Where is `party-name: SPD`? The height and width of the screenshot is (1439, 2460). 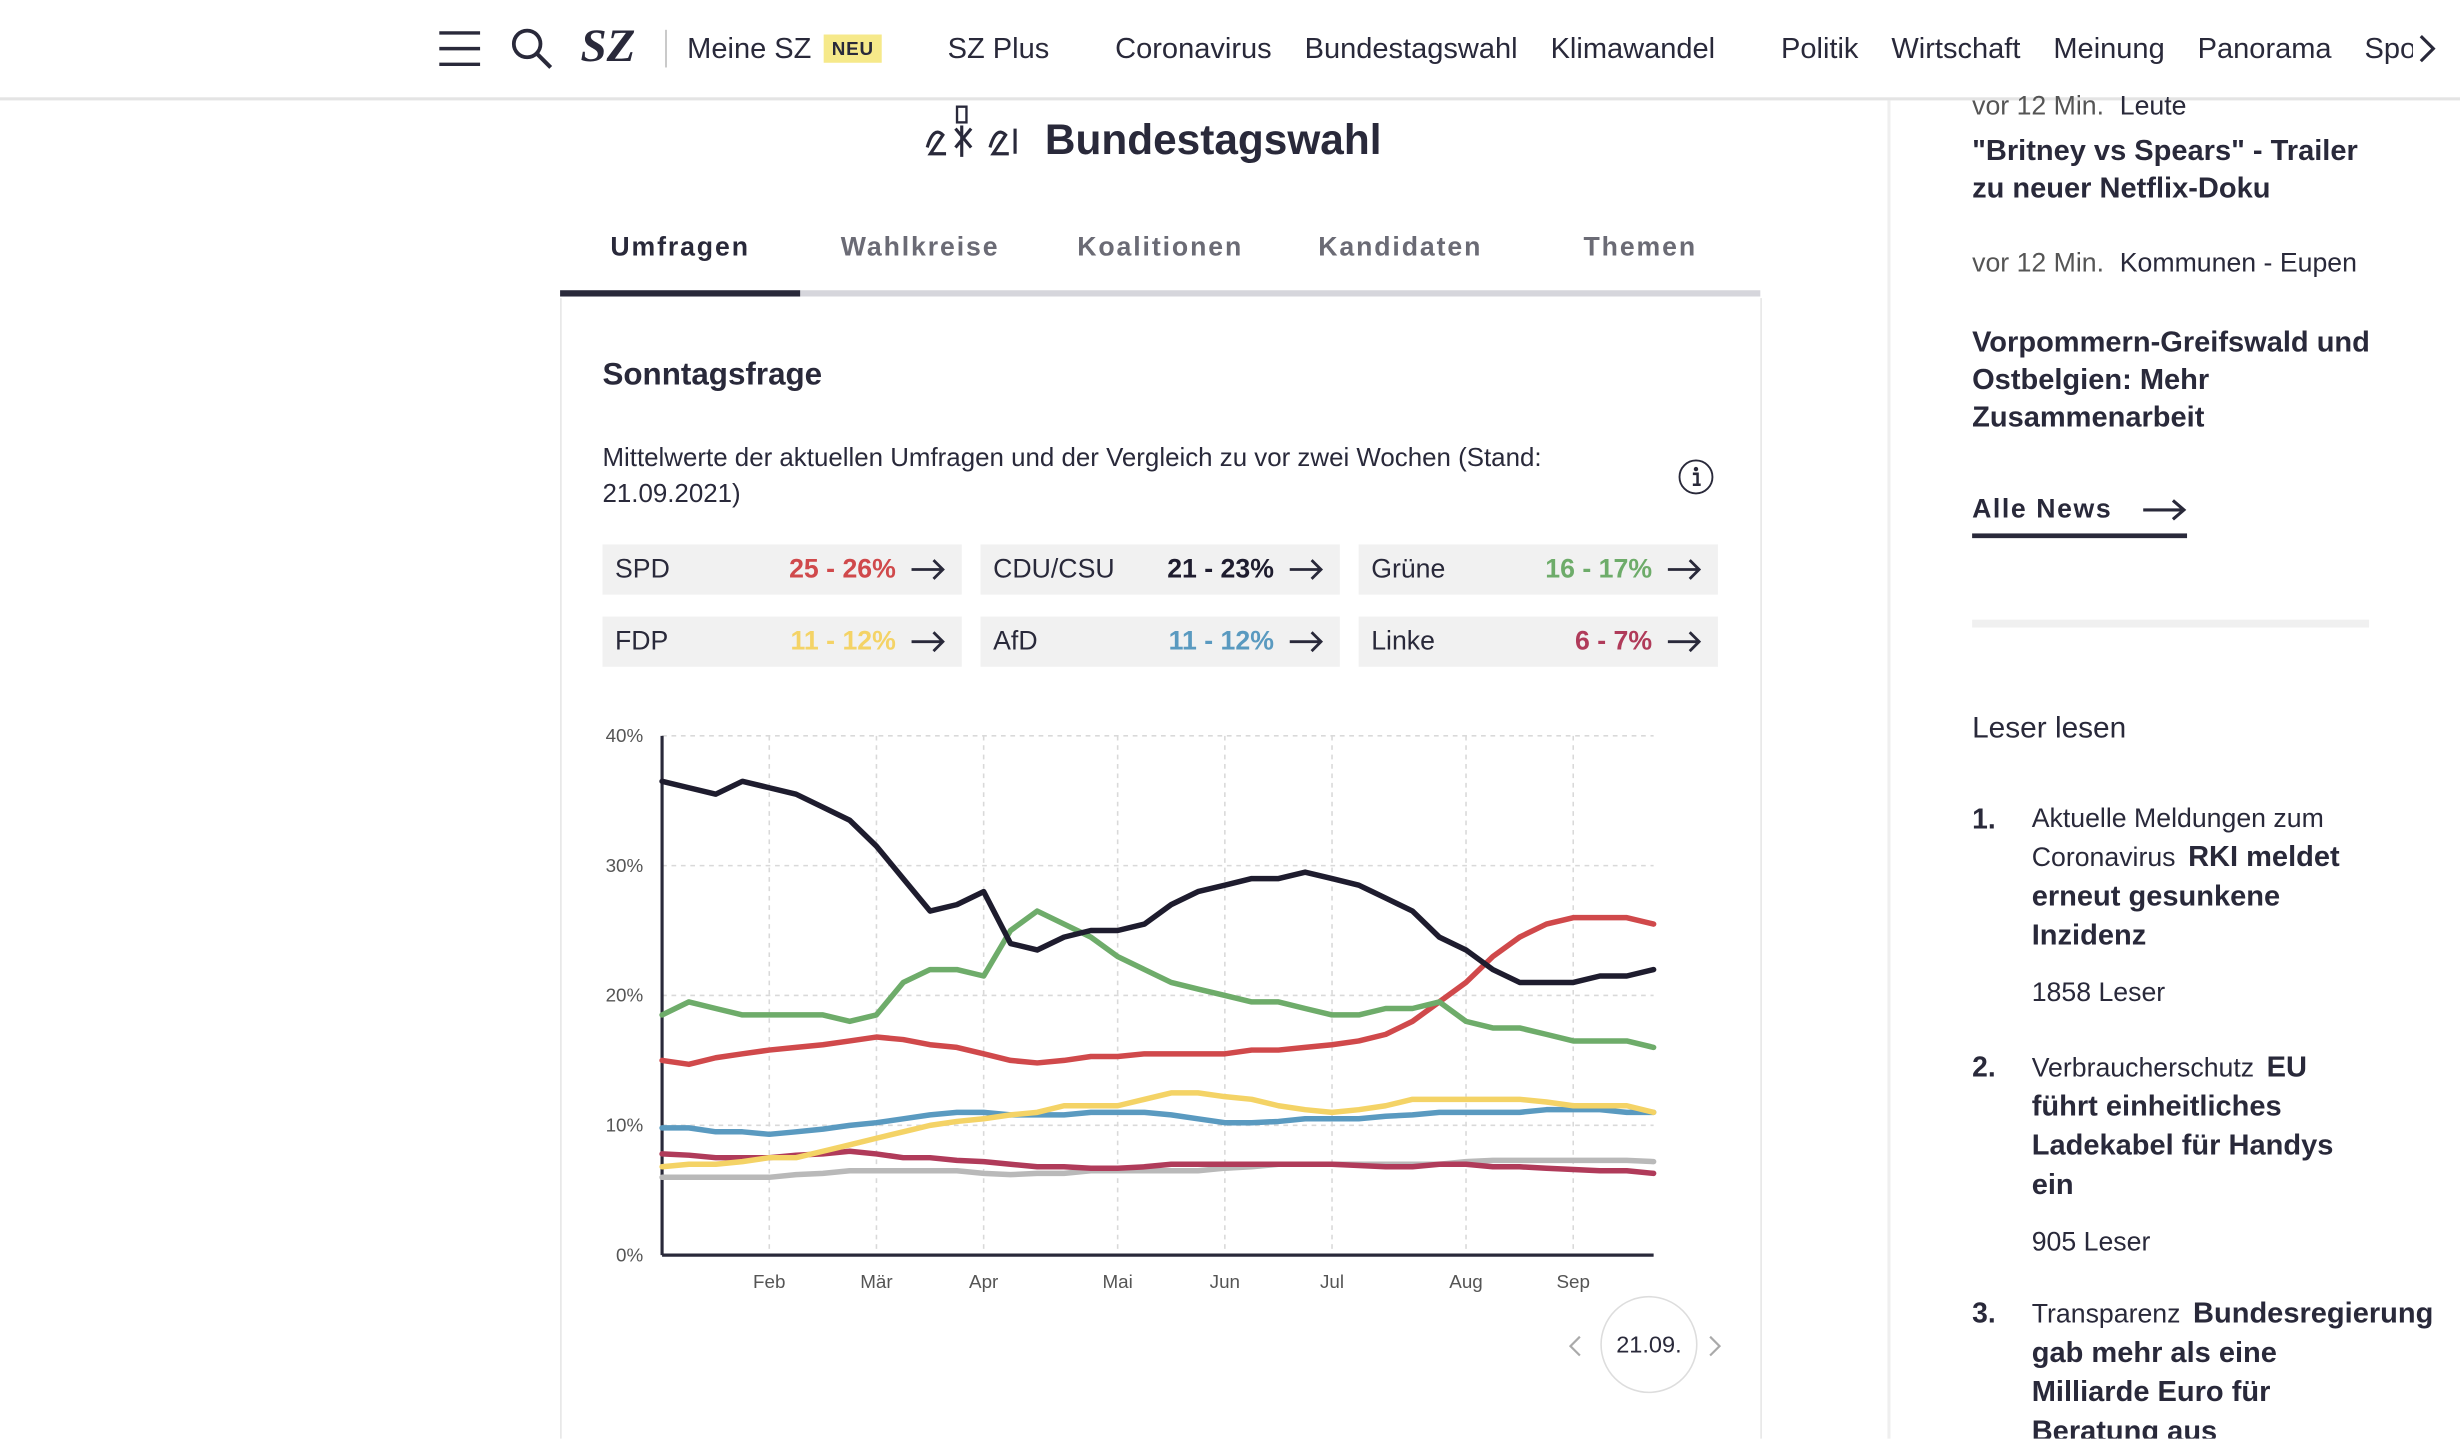
party-name: SPD is located at coordinates (642, 568).